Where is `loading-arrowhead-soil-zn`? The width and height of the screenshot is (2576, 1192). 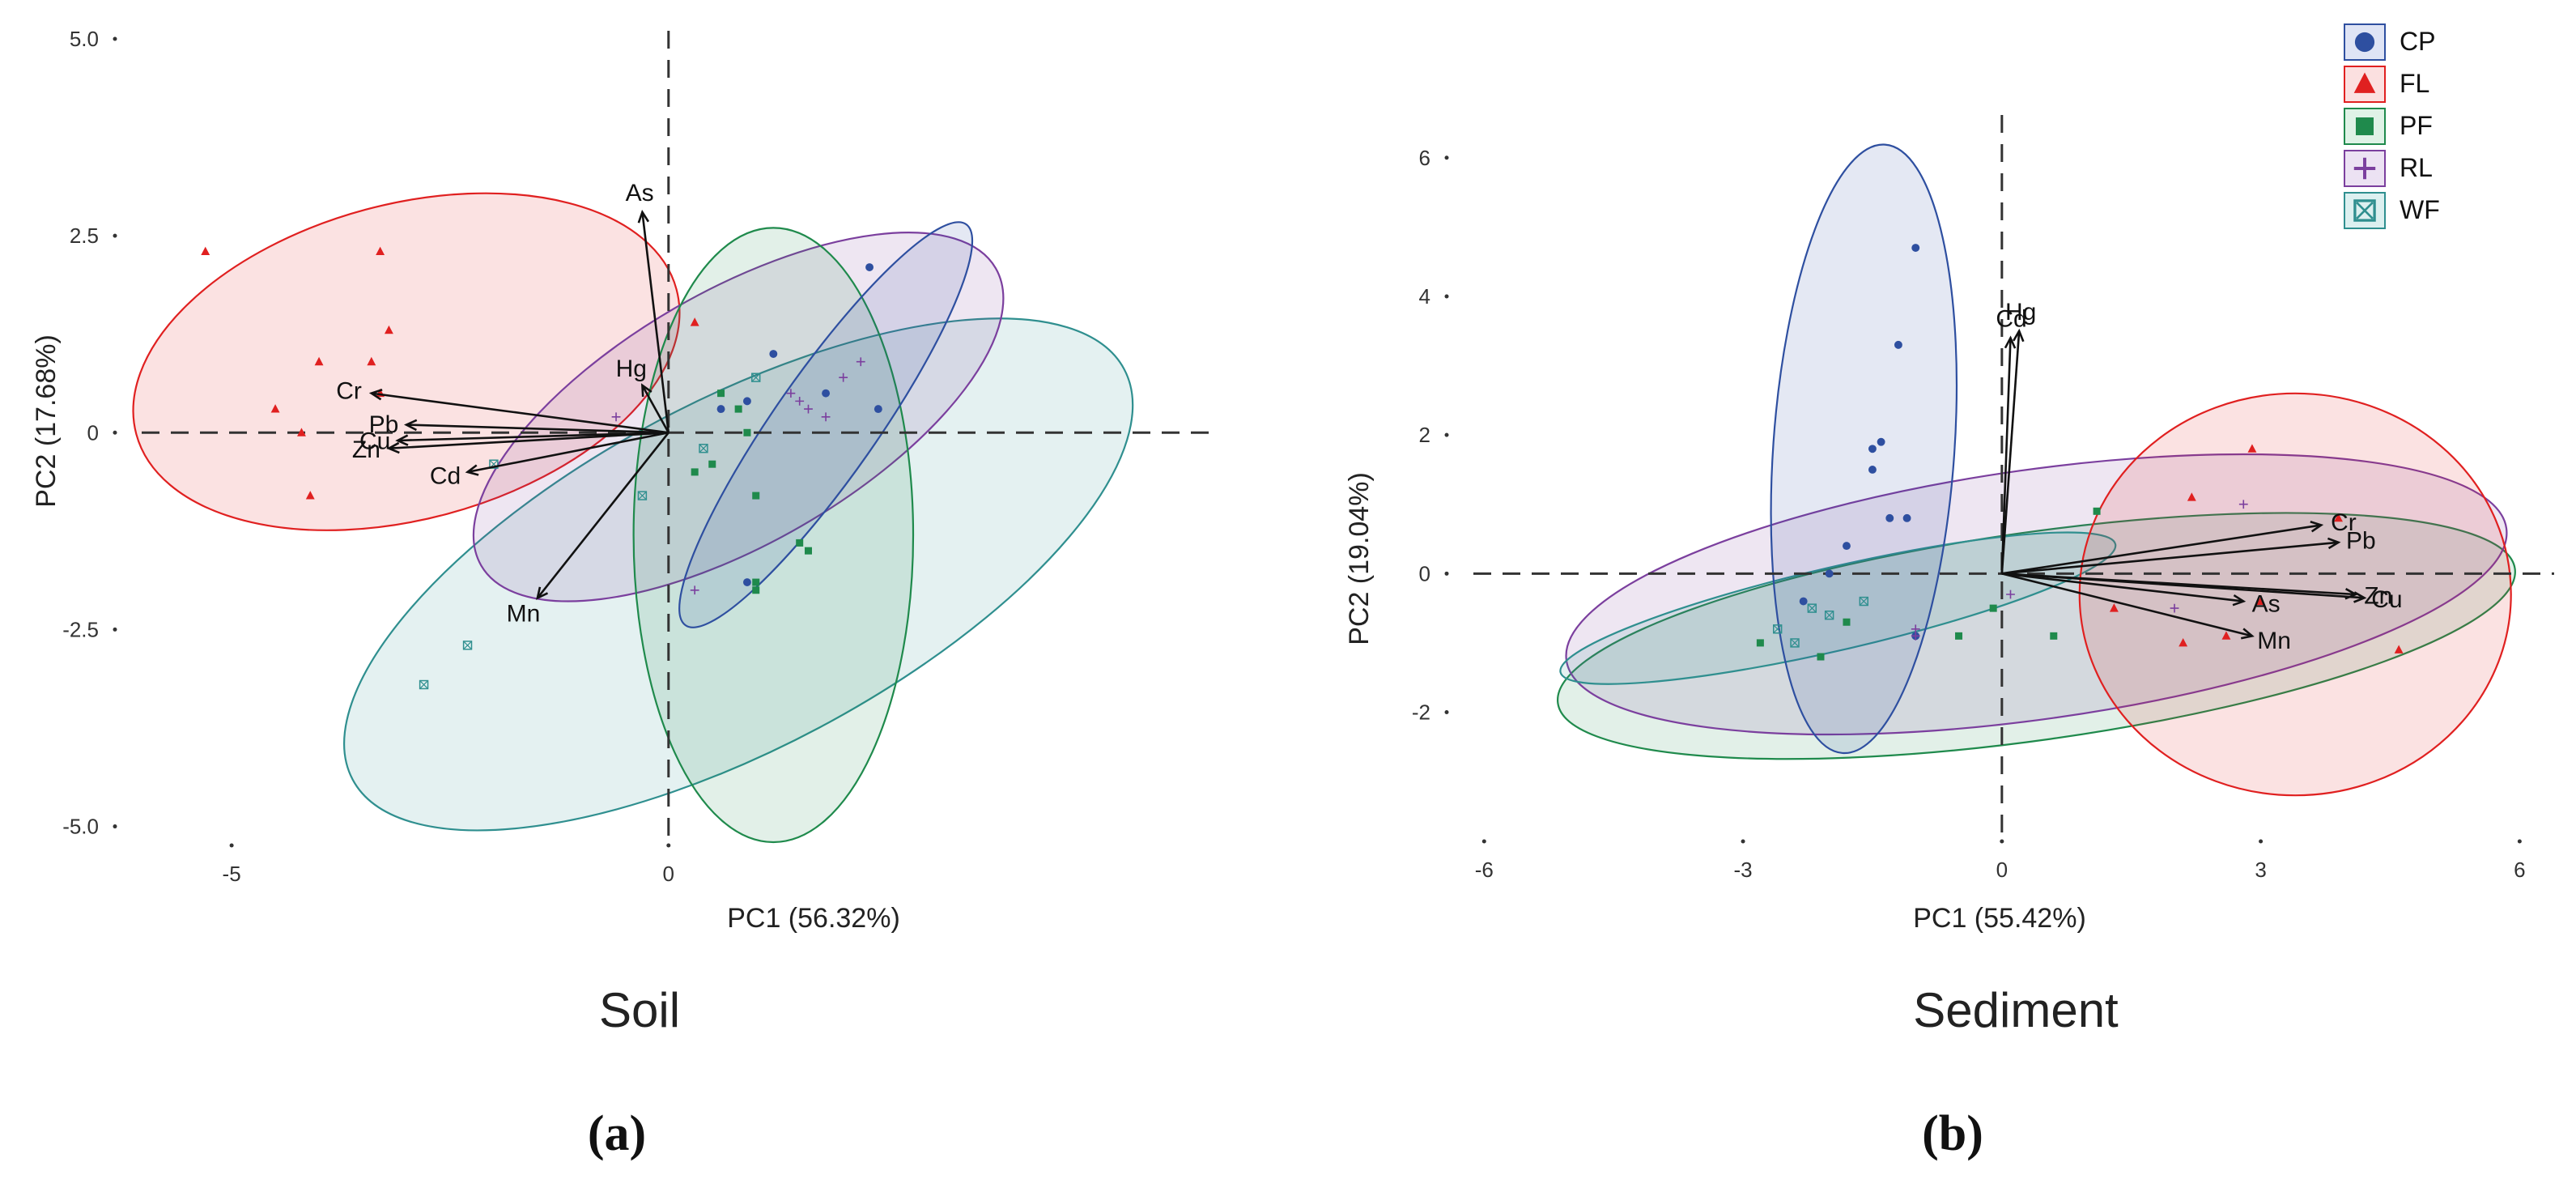
loading-arrowhead-soil-zn is located at coordinates (393, 447).